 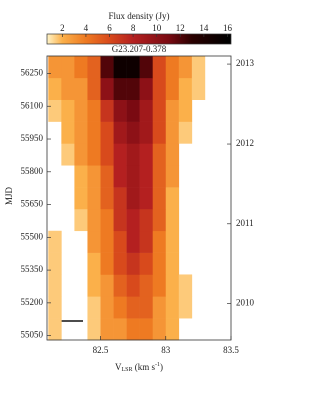 What do you see at coordinates (245, 143) in the screenshot?
I see `y2-tick-label: 2012` at bounding box center [245, 143].